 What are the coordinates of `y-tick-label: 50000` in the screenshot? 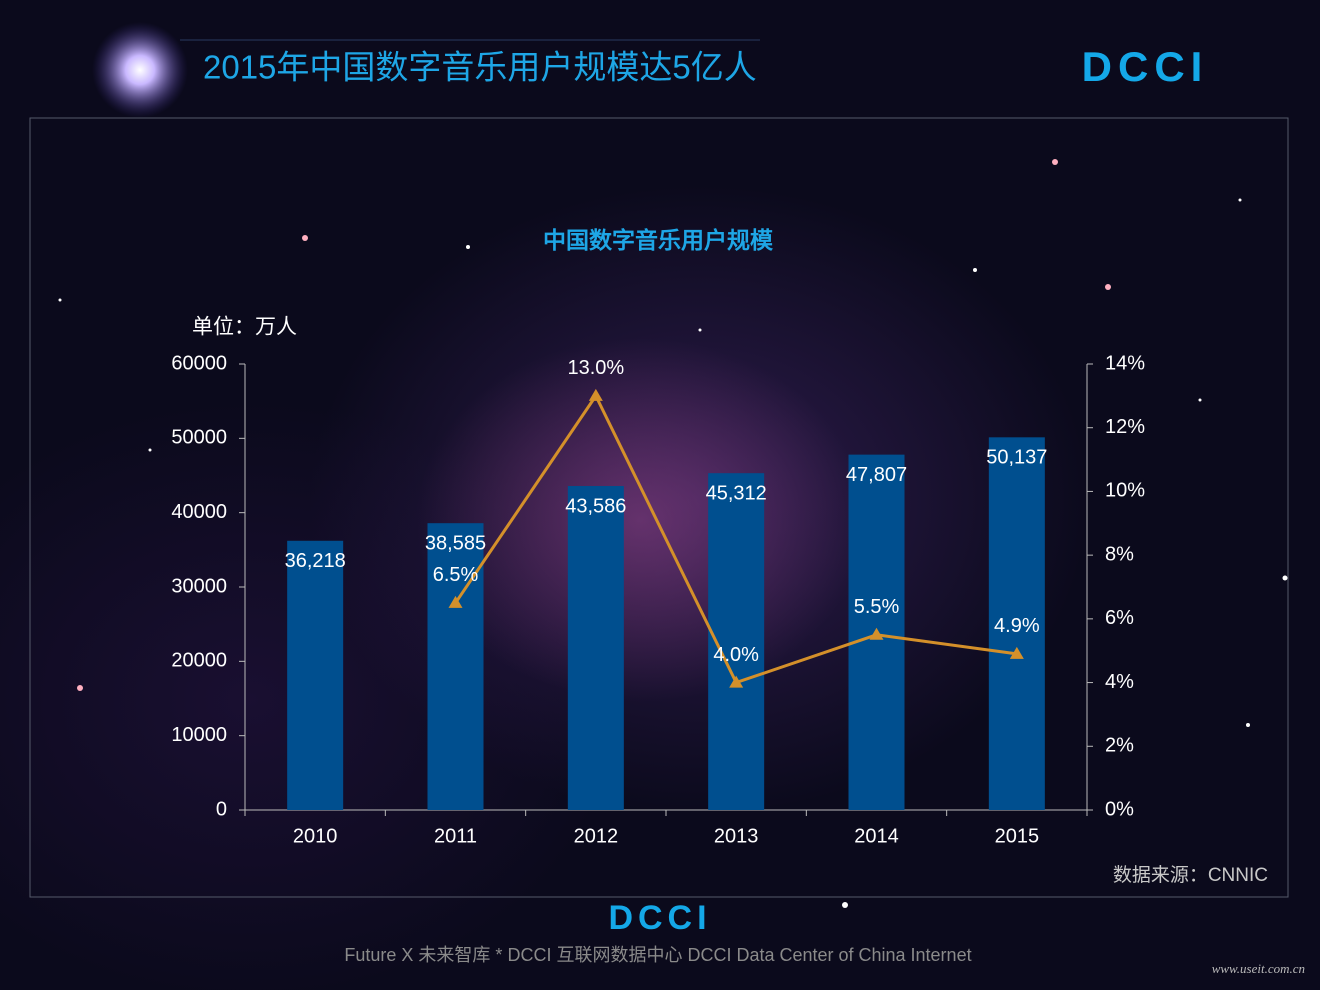 It's located at (199, 438).